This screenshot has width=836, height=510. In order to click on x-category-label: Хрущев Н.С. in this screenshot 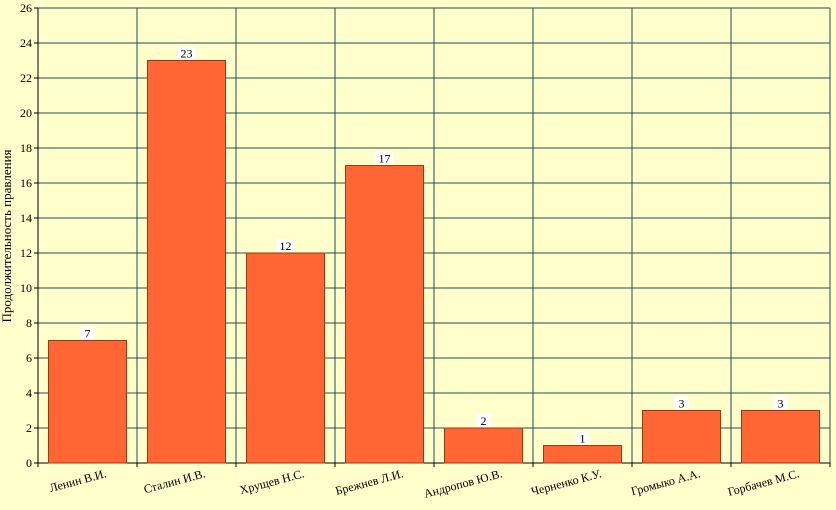, I will do `click(272, 481)`.